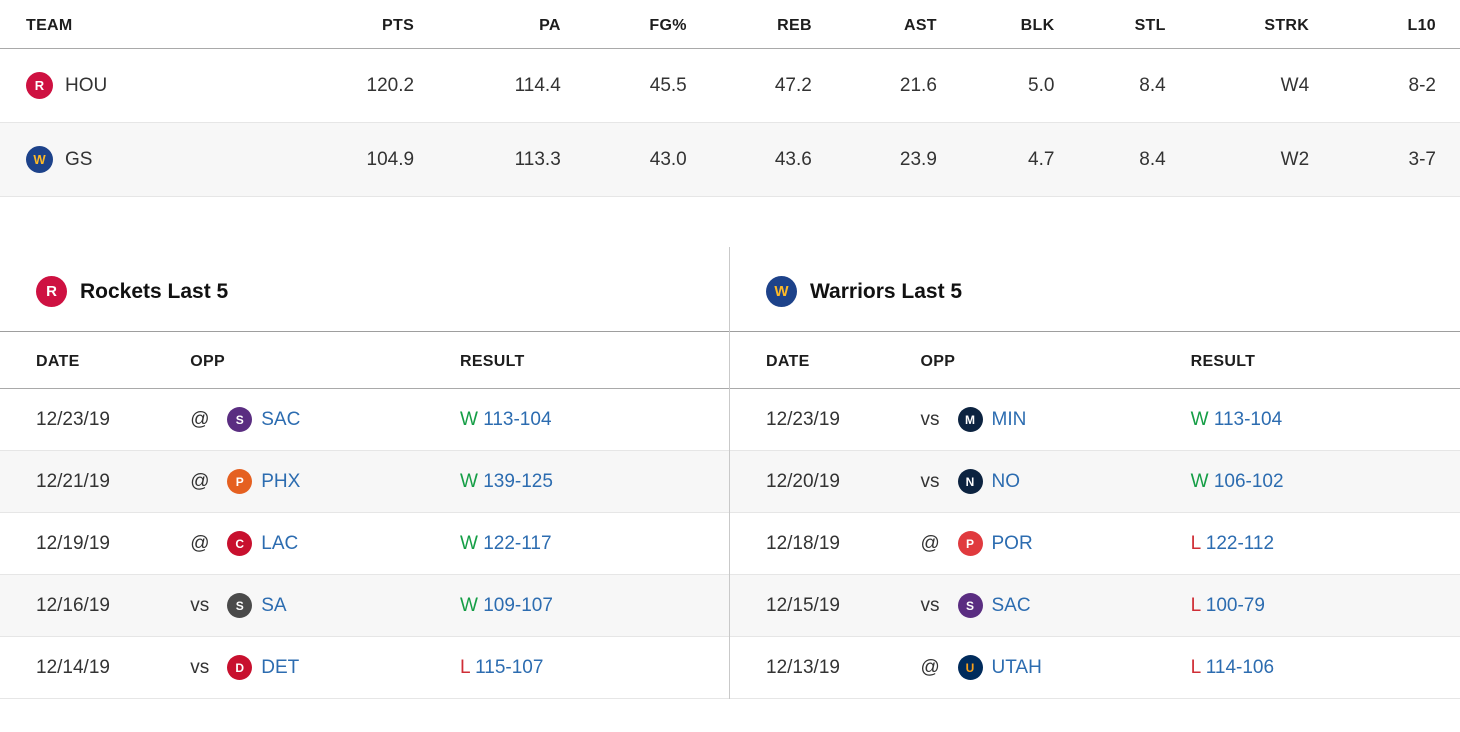 The width and height of the screenshot is (1460, 732). I want to click on game-date: 12/14/19, so click(73, 667).